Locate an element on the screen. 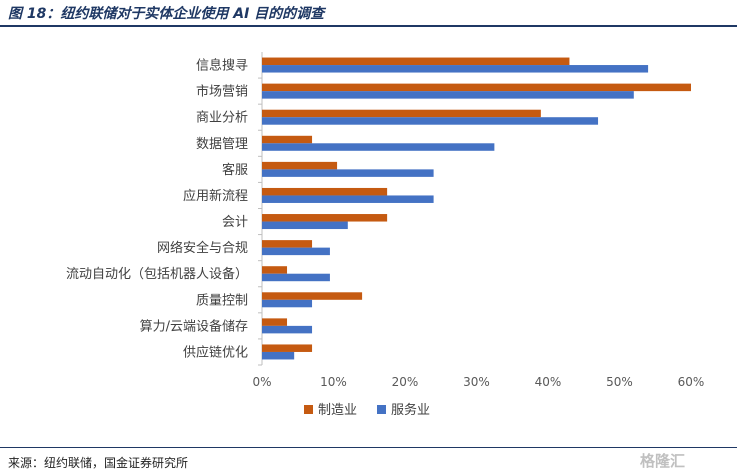 This screenshot has width=737, height=476. footer-rule is located at coordinates (368, 447).